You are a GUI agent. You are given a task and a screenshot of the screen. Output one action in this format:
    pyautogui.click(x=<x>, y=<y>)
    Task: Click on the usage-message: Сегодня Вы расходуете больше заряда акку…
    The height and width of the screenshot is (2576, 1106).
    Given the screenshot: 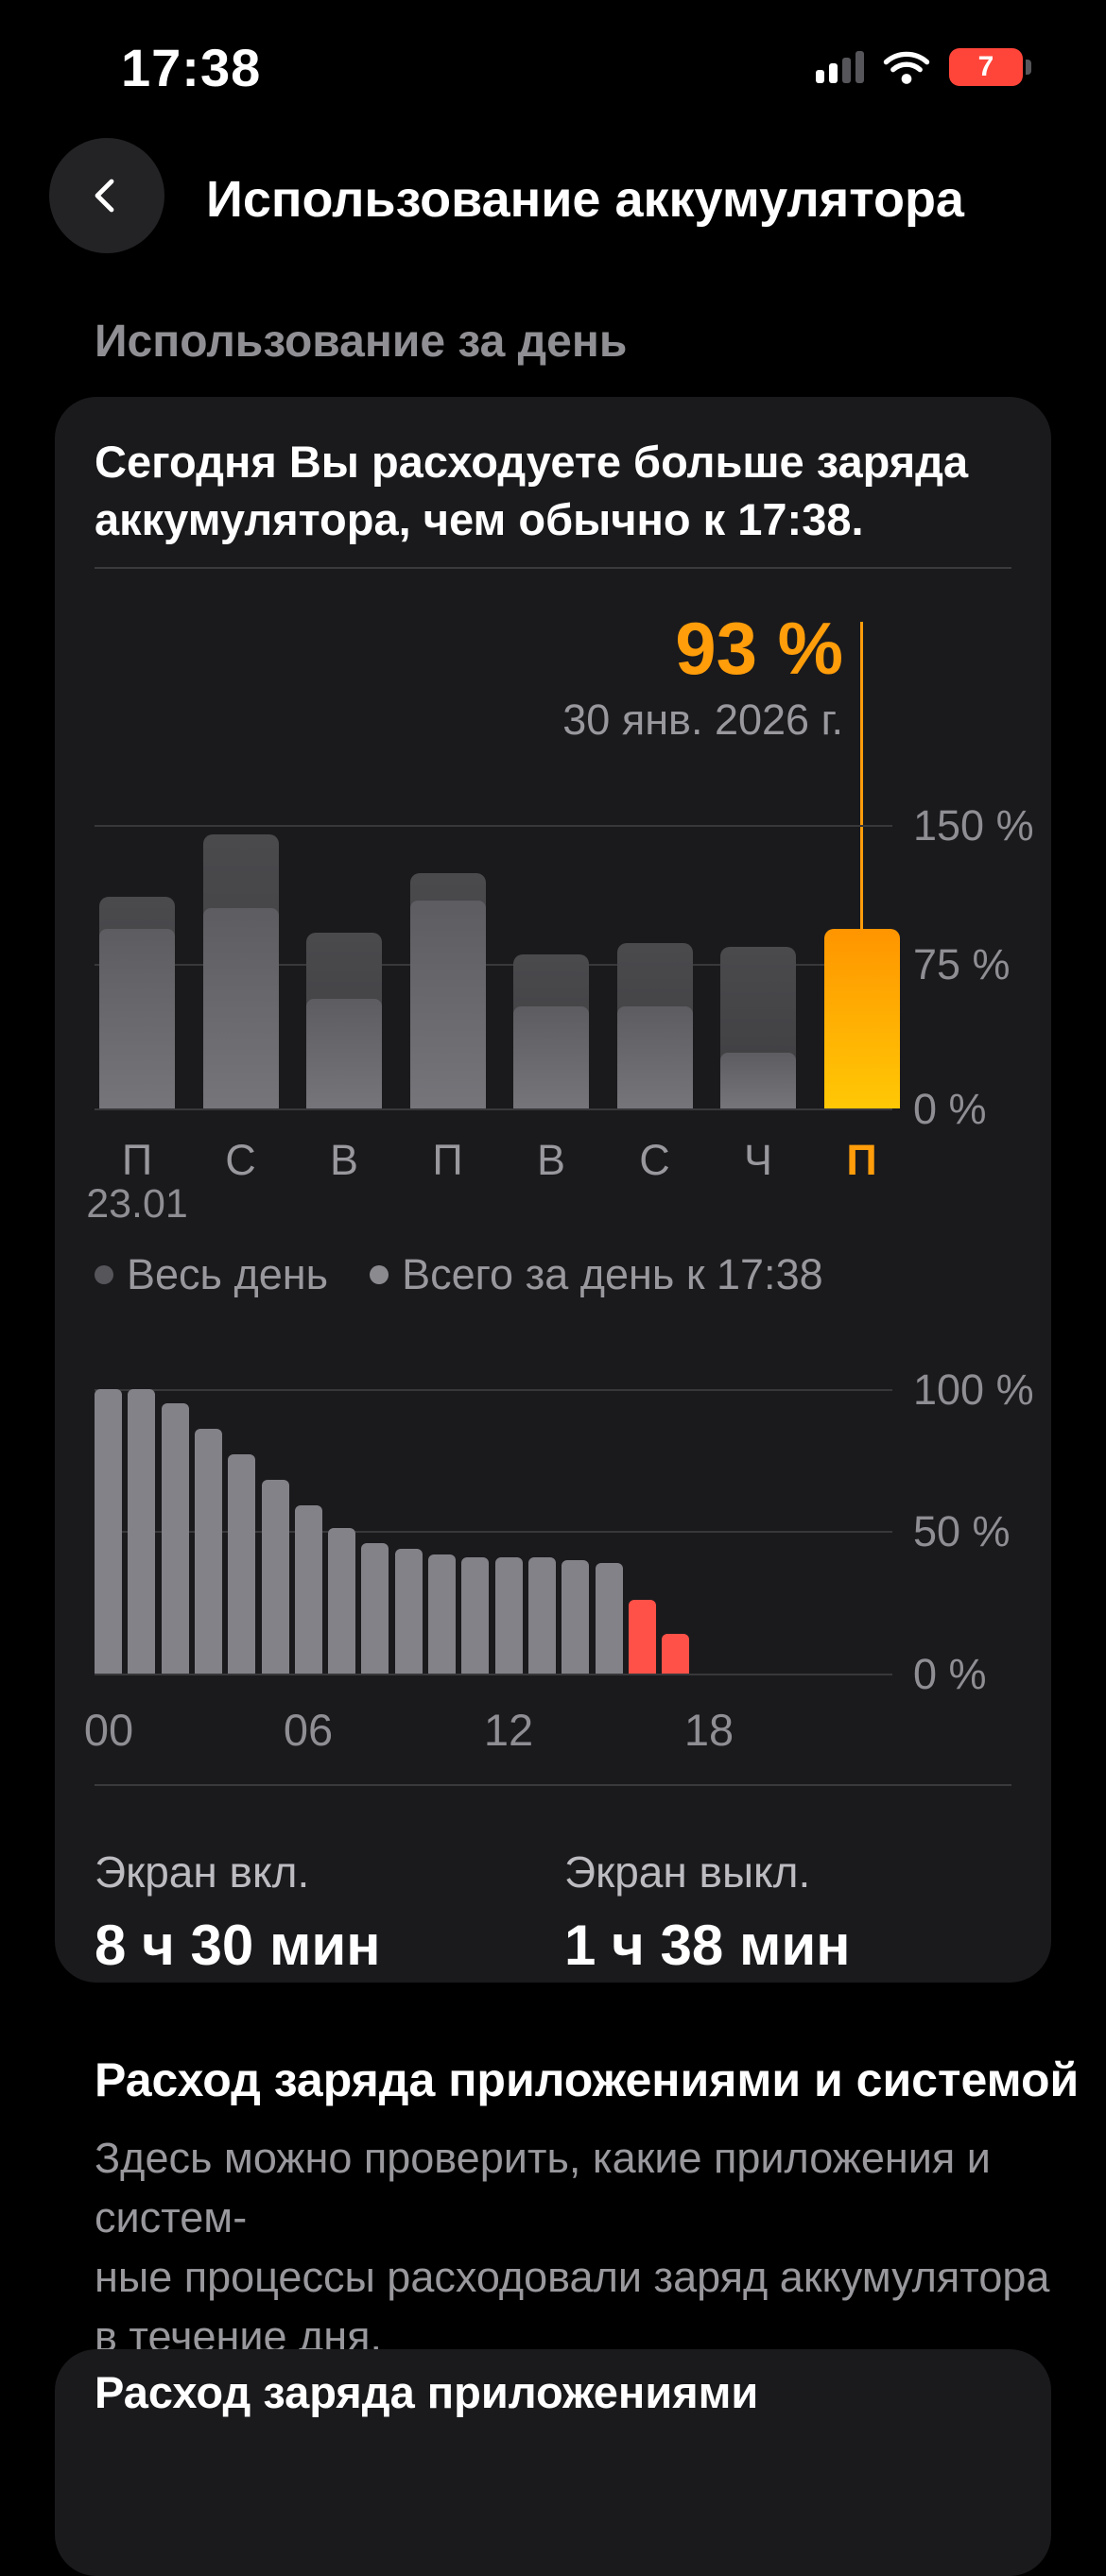 What is the action you would take?
    pyautogui.click(x=553, y=490)
    